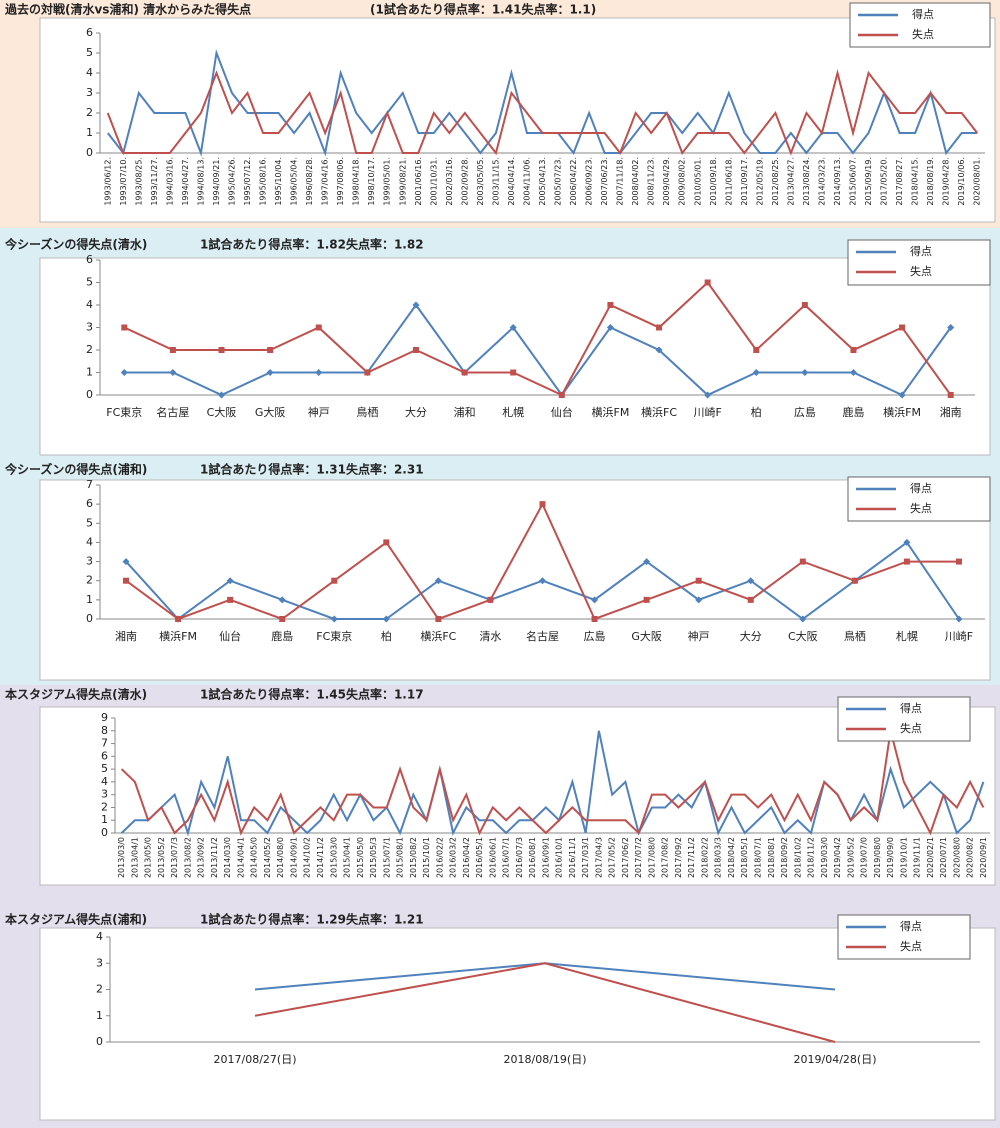 This screenshot has height=1128, width=1000. What do you see at coordinates (161, 857) in the screenshot?
I see `x-tick-label: 2013/05/2` at bounding box center [161, 857].